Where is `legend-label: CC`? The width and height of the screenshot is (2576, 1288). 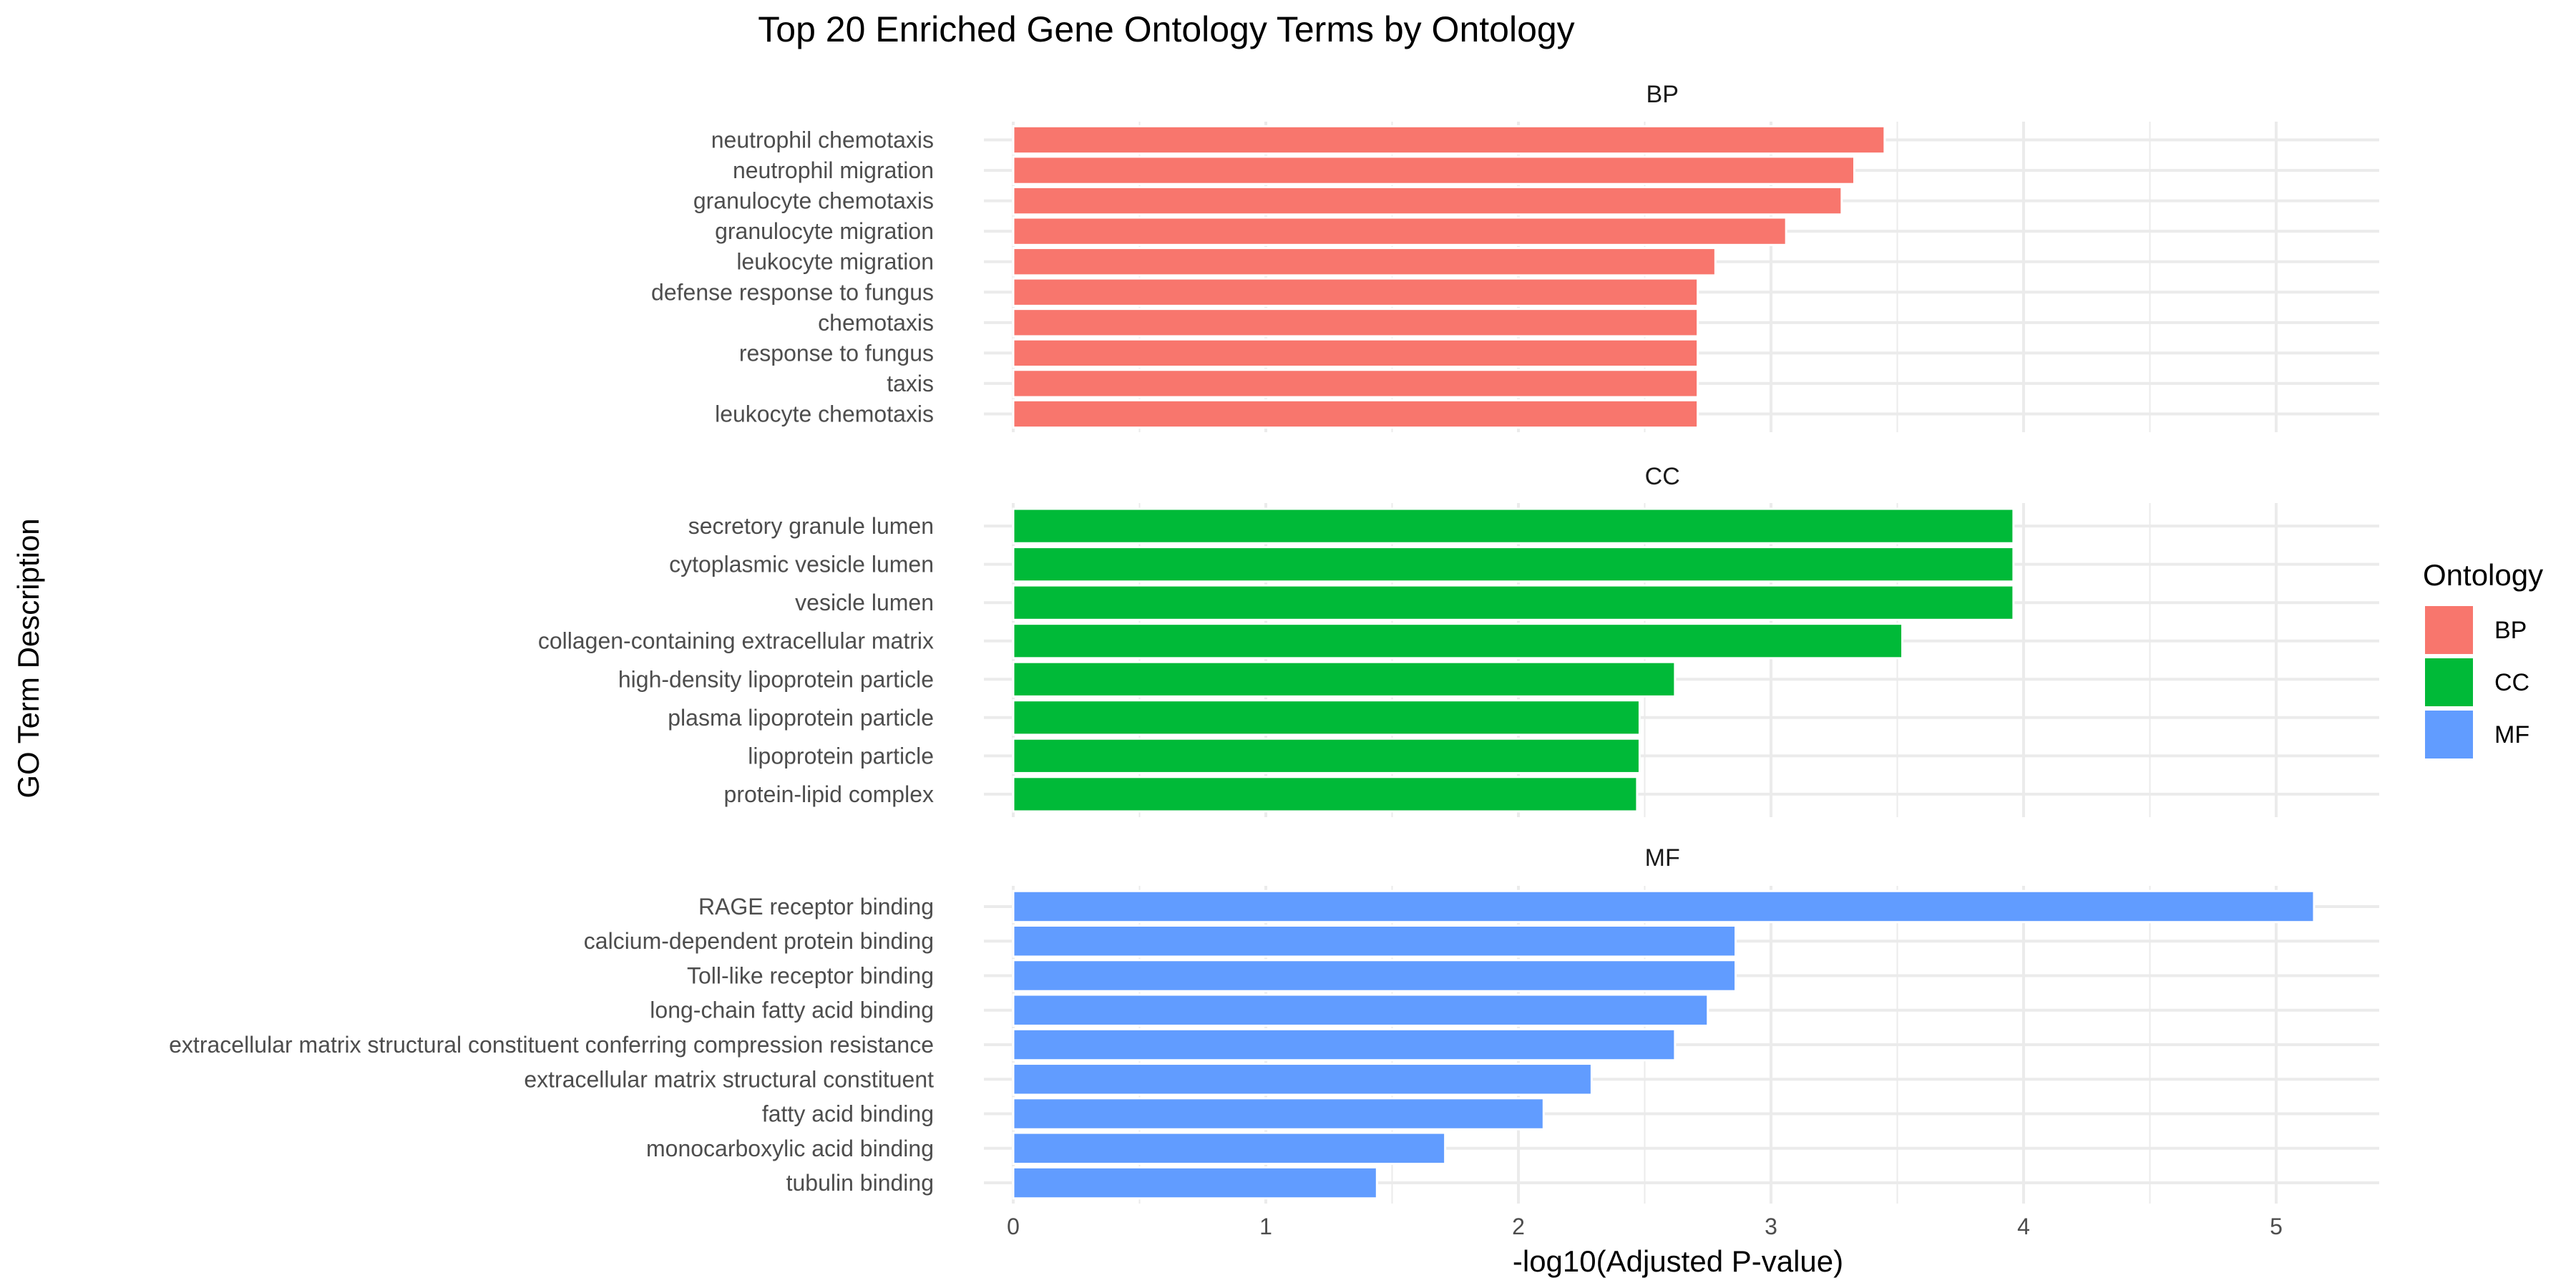 legend-label: CC is located at coordinates (2511, 682).